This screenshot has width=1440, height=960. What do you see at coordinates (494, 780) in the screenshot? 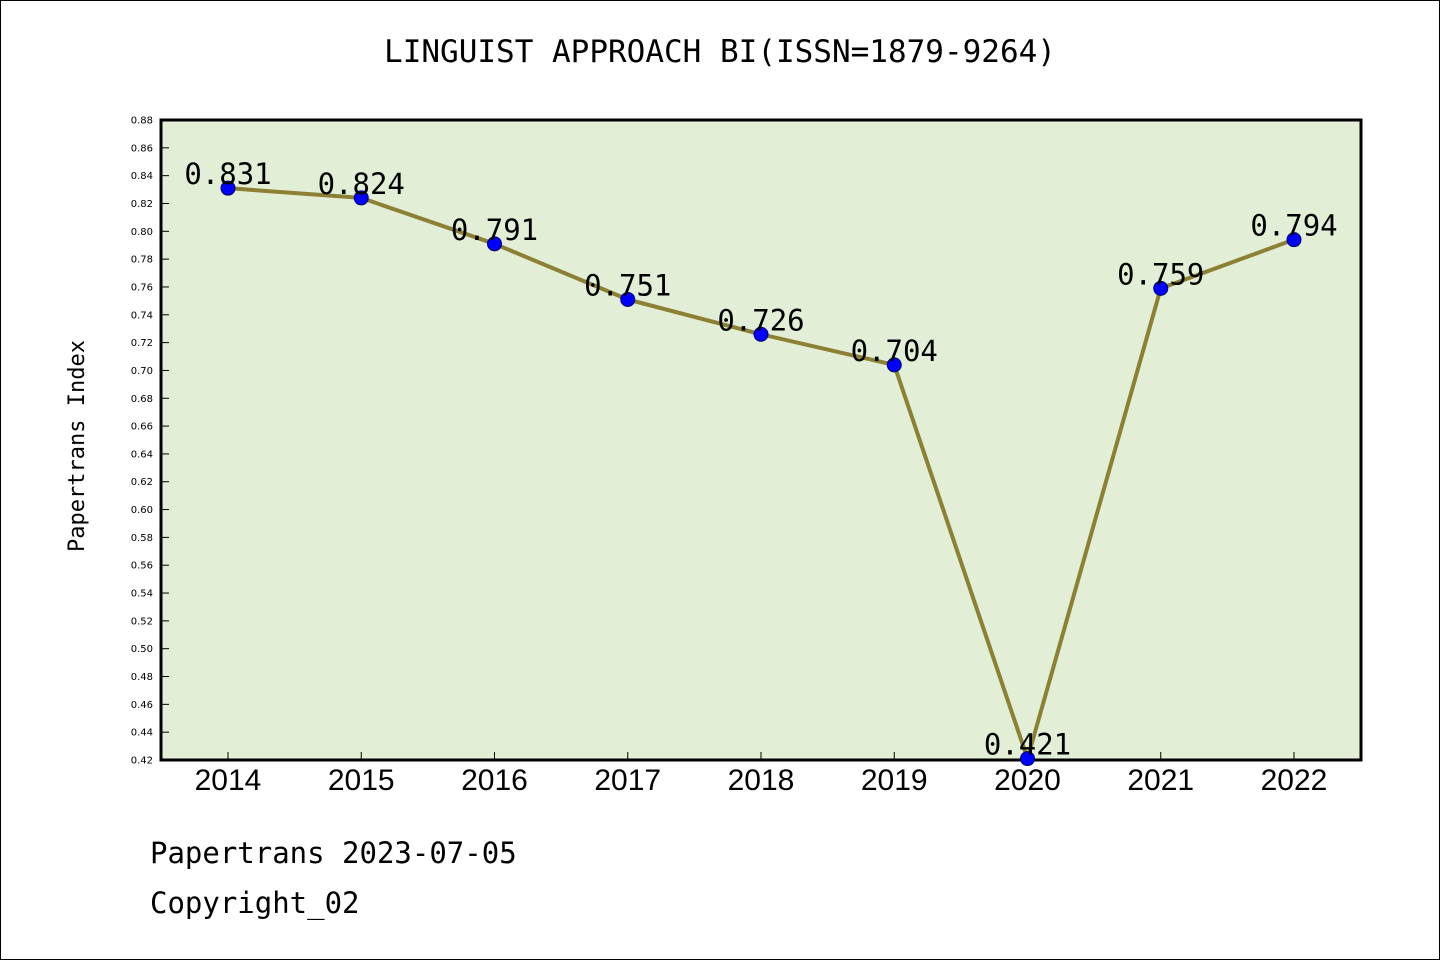
I see `x-tick-label: 2016` at bounding box center [494, 780].